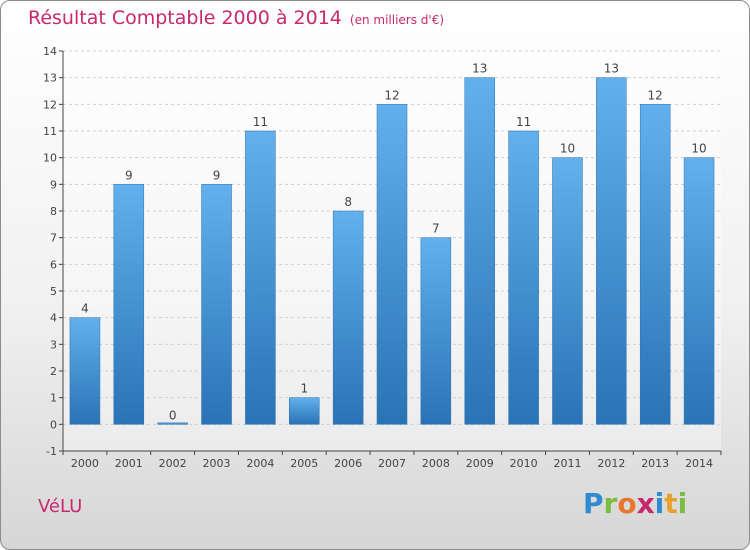 The width and height of the screenshot is (750, 550). I want to click on logo-letter: r, so click(610, 503).